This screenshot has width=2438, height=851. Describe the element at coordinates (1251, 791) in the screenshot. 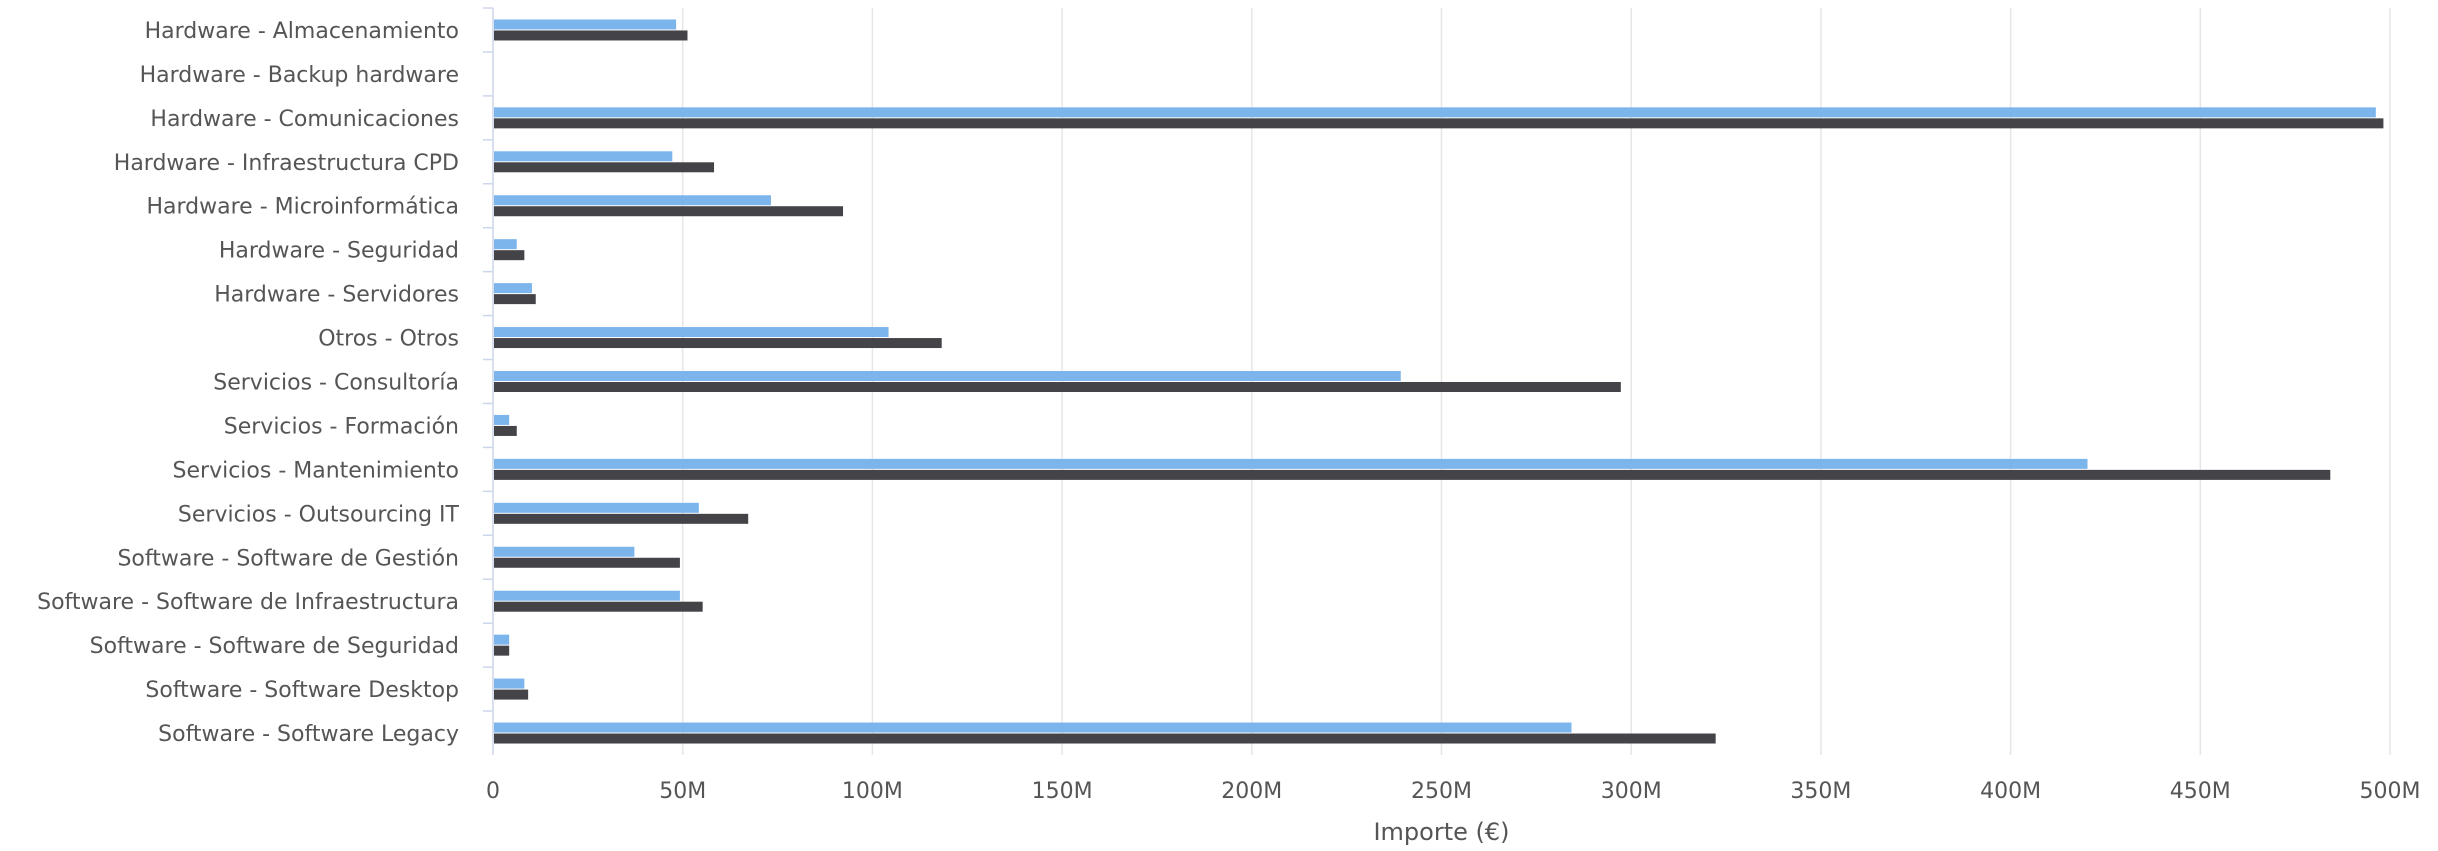

I see `x-tick-label: 200M` at that location.